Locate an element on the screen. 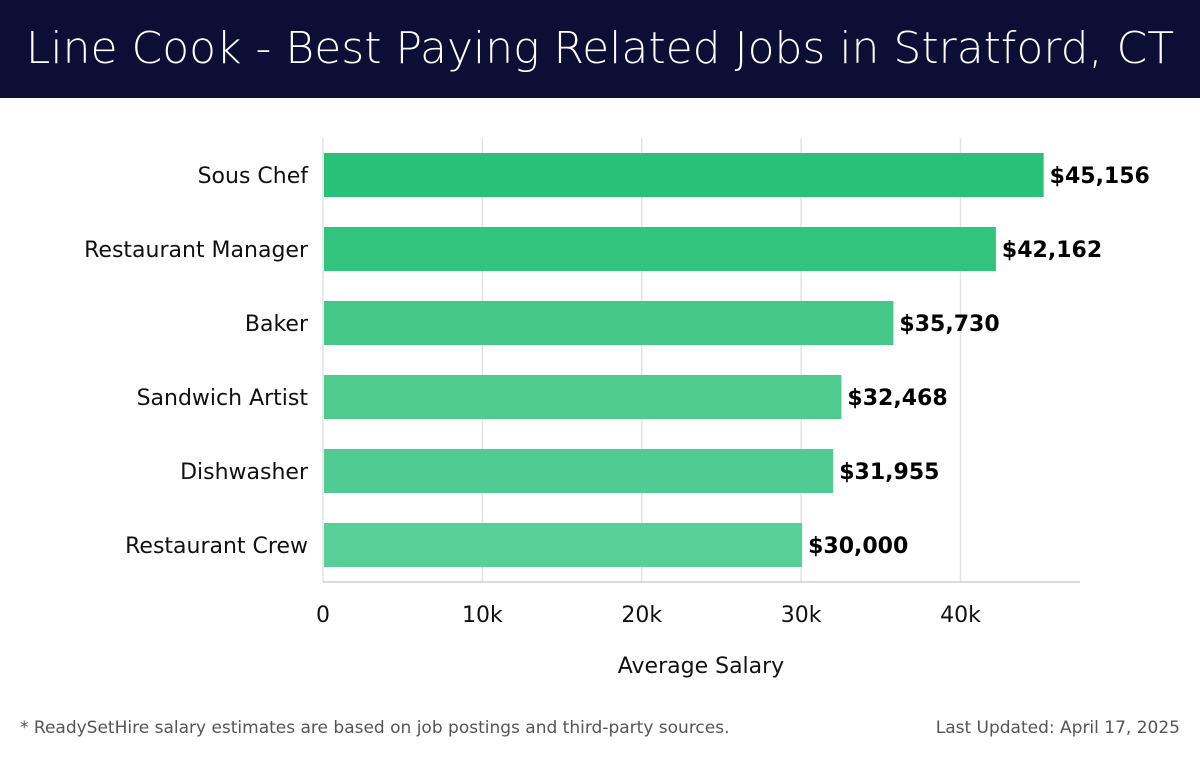 This screenshot has width=1200, height=758. category-label: Baker is located at coordinates (277, 324).